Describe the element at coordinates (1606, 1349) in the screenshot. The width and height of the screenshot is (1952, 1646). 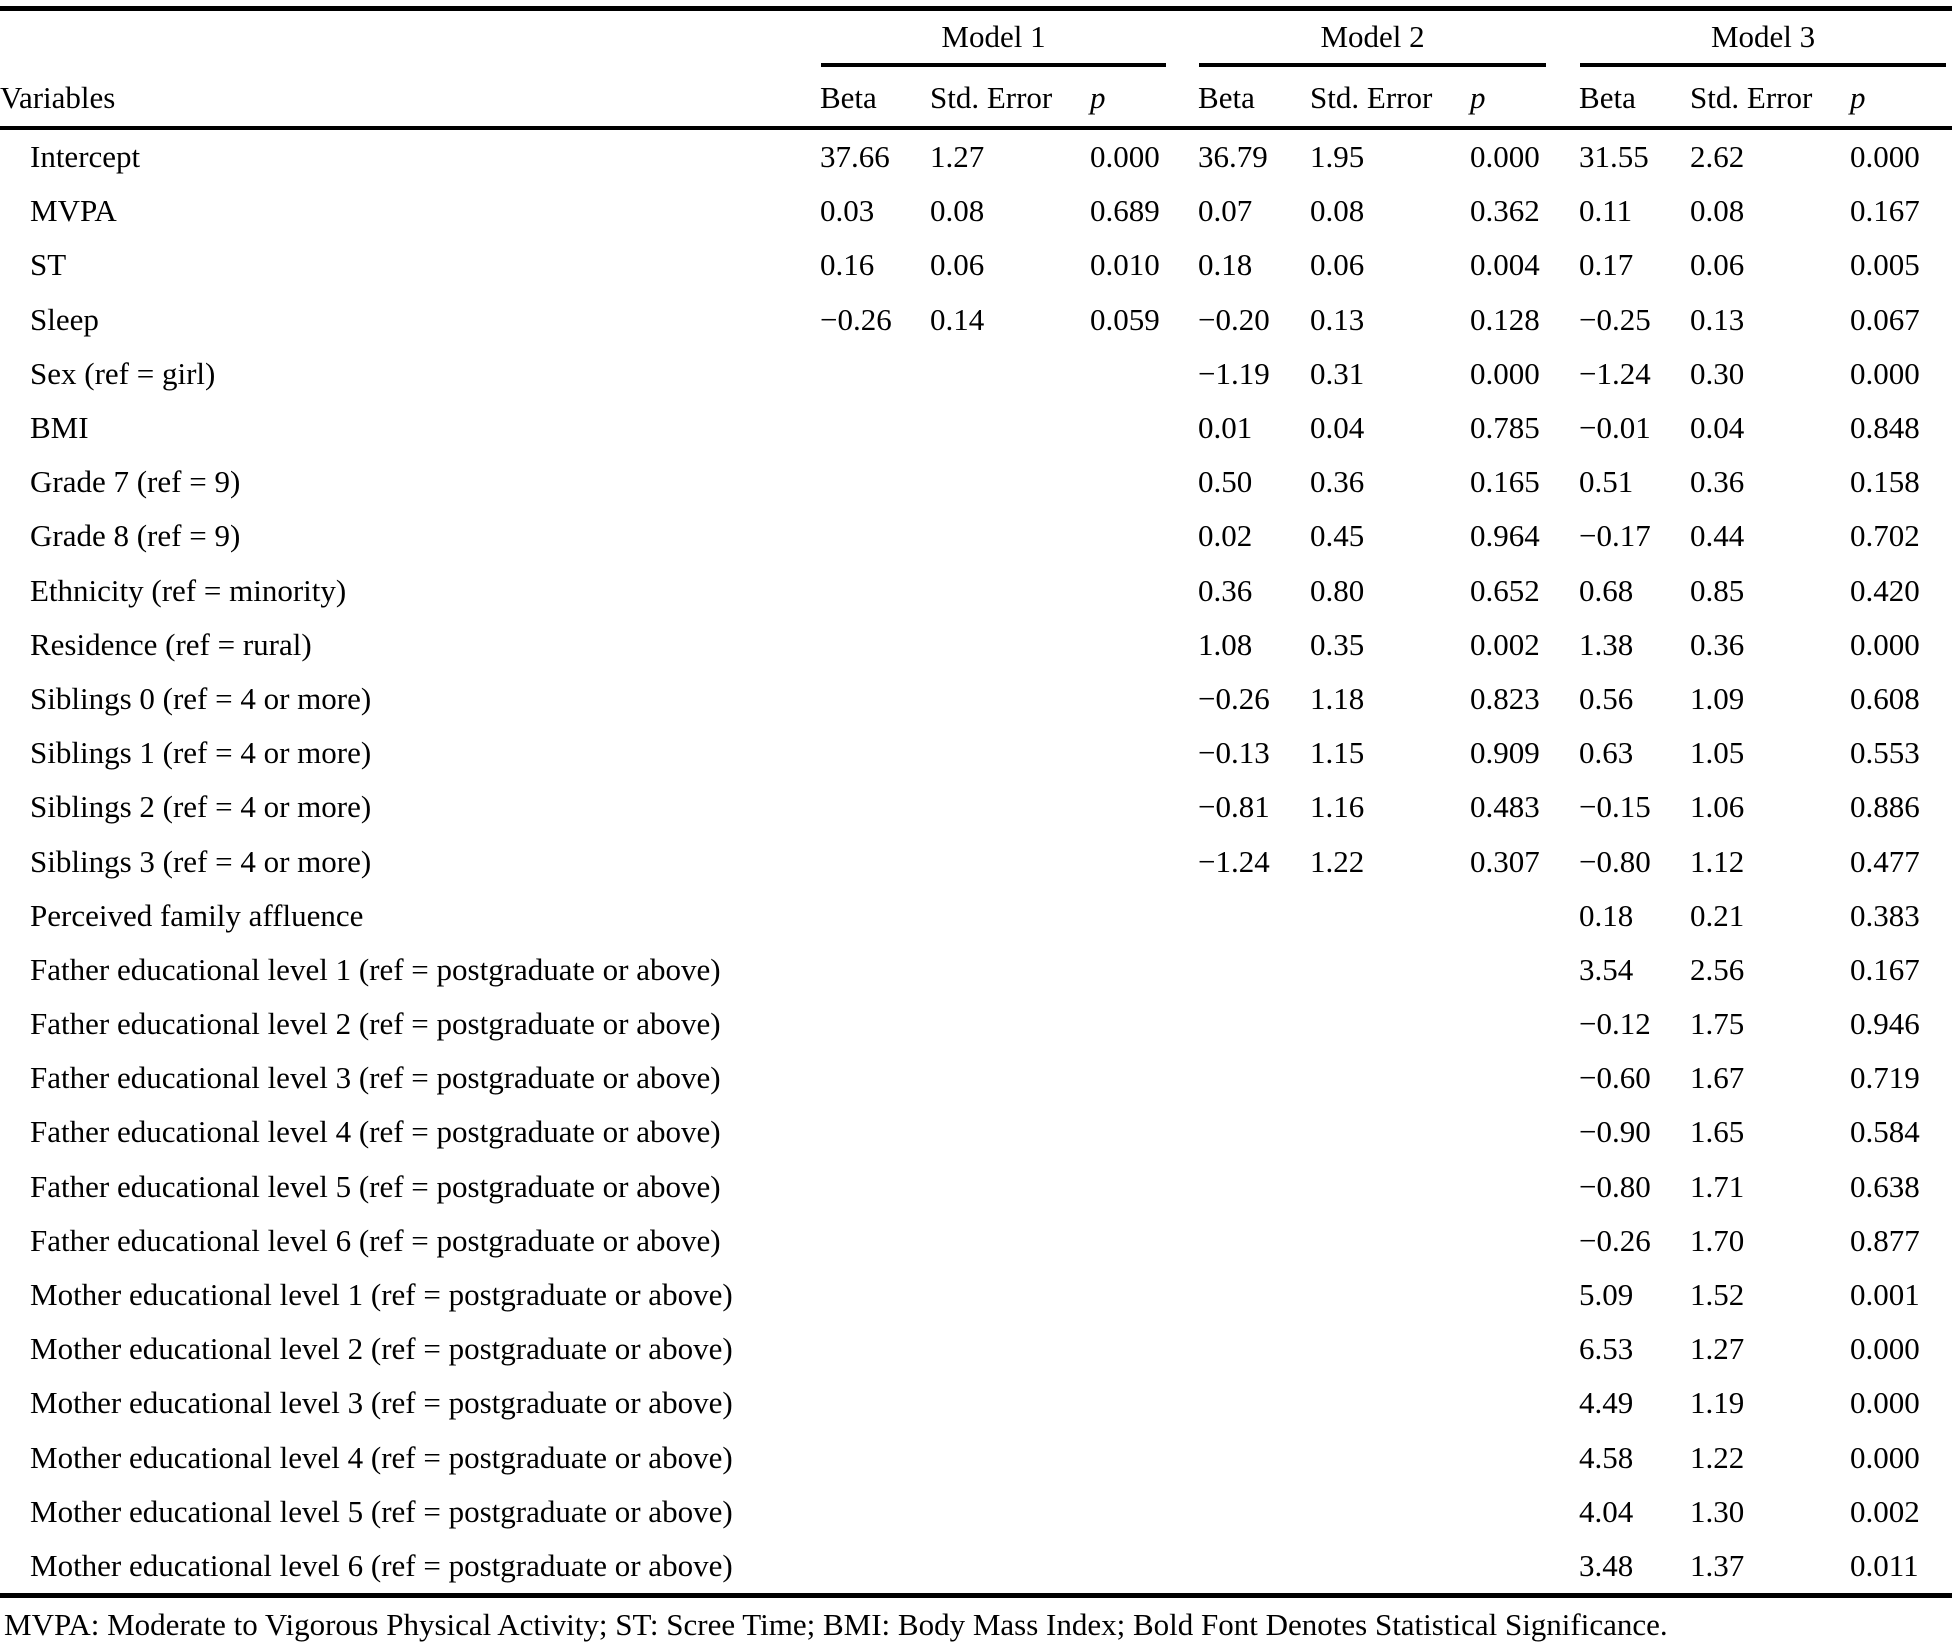
I see `value-cell: 6.53` at that location.